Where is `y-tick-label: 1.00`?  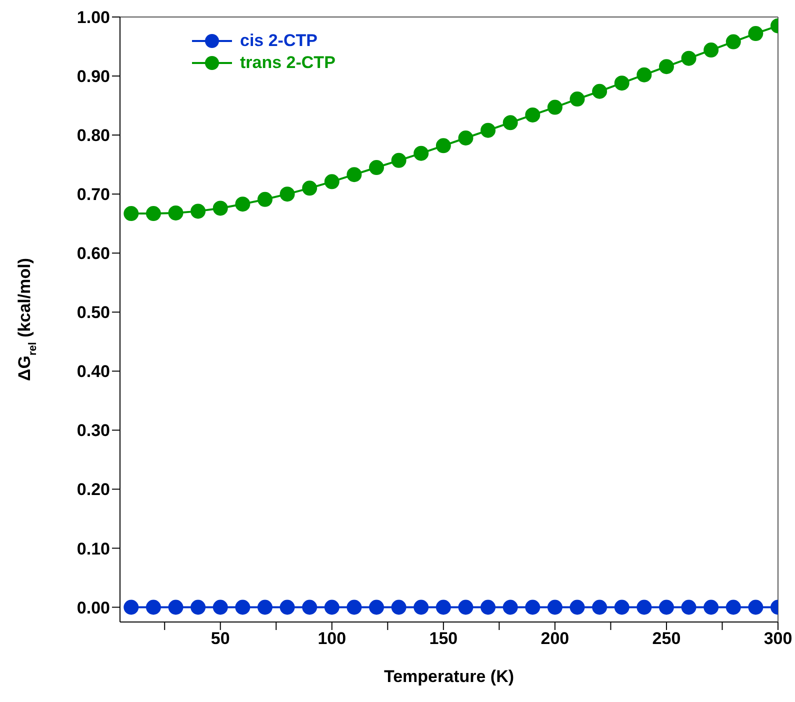 y-tick-label: 1.00 is located at coordinates (93, 18).